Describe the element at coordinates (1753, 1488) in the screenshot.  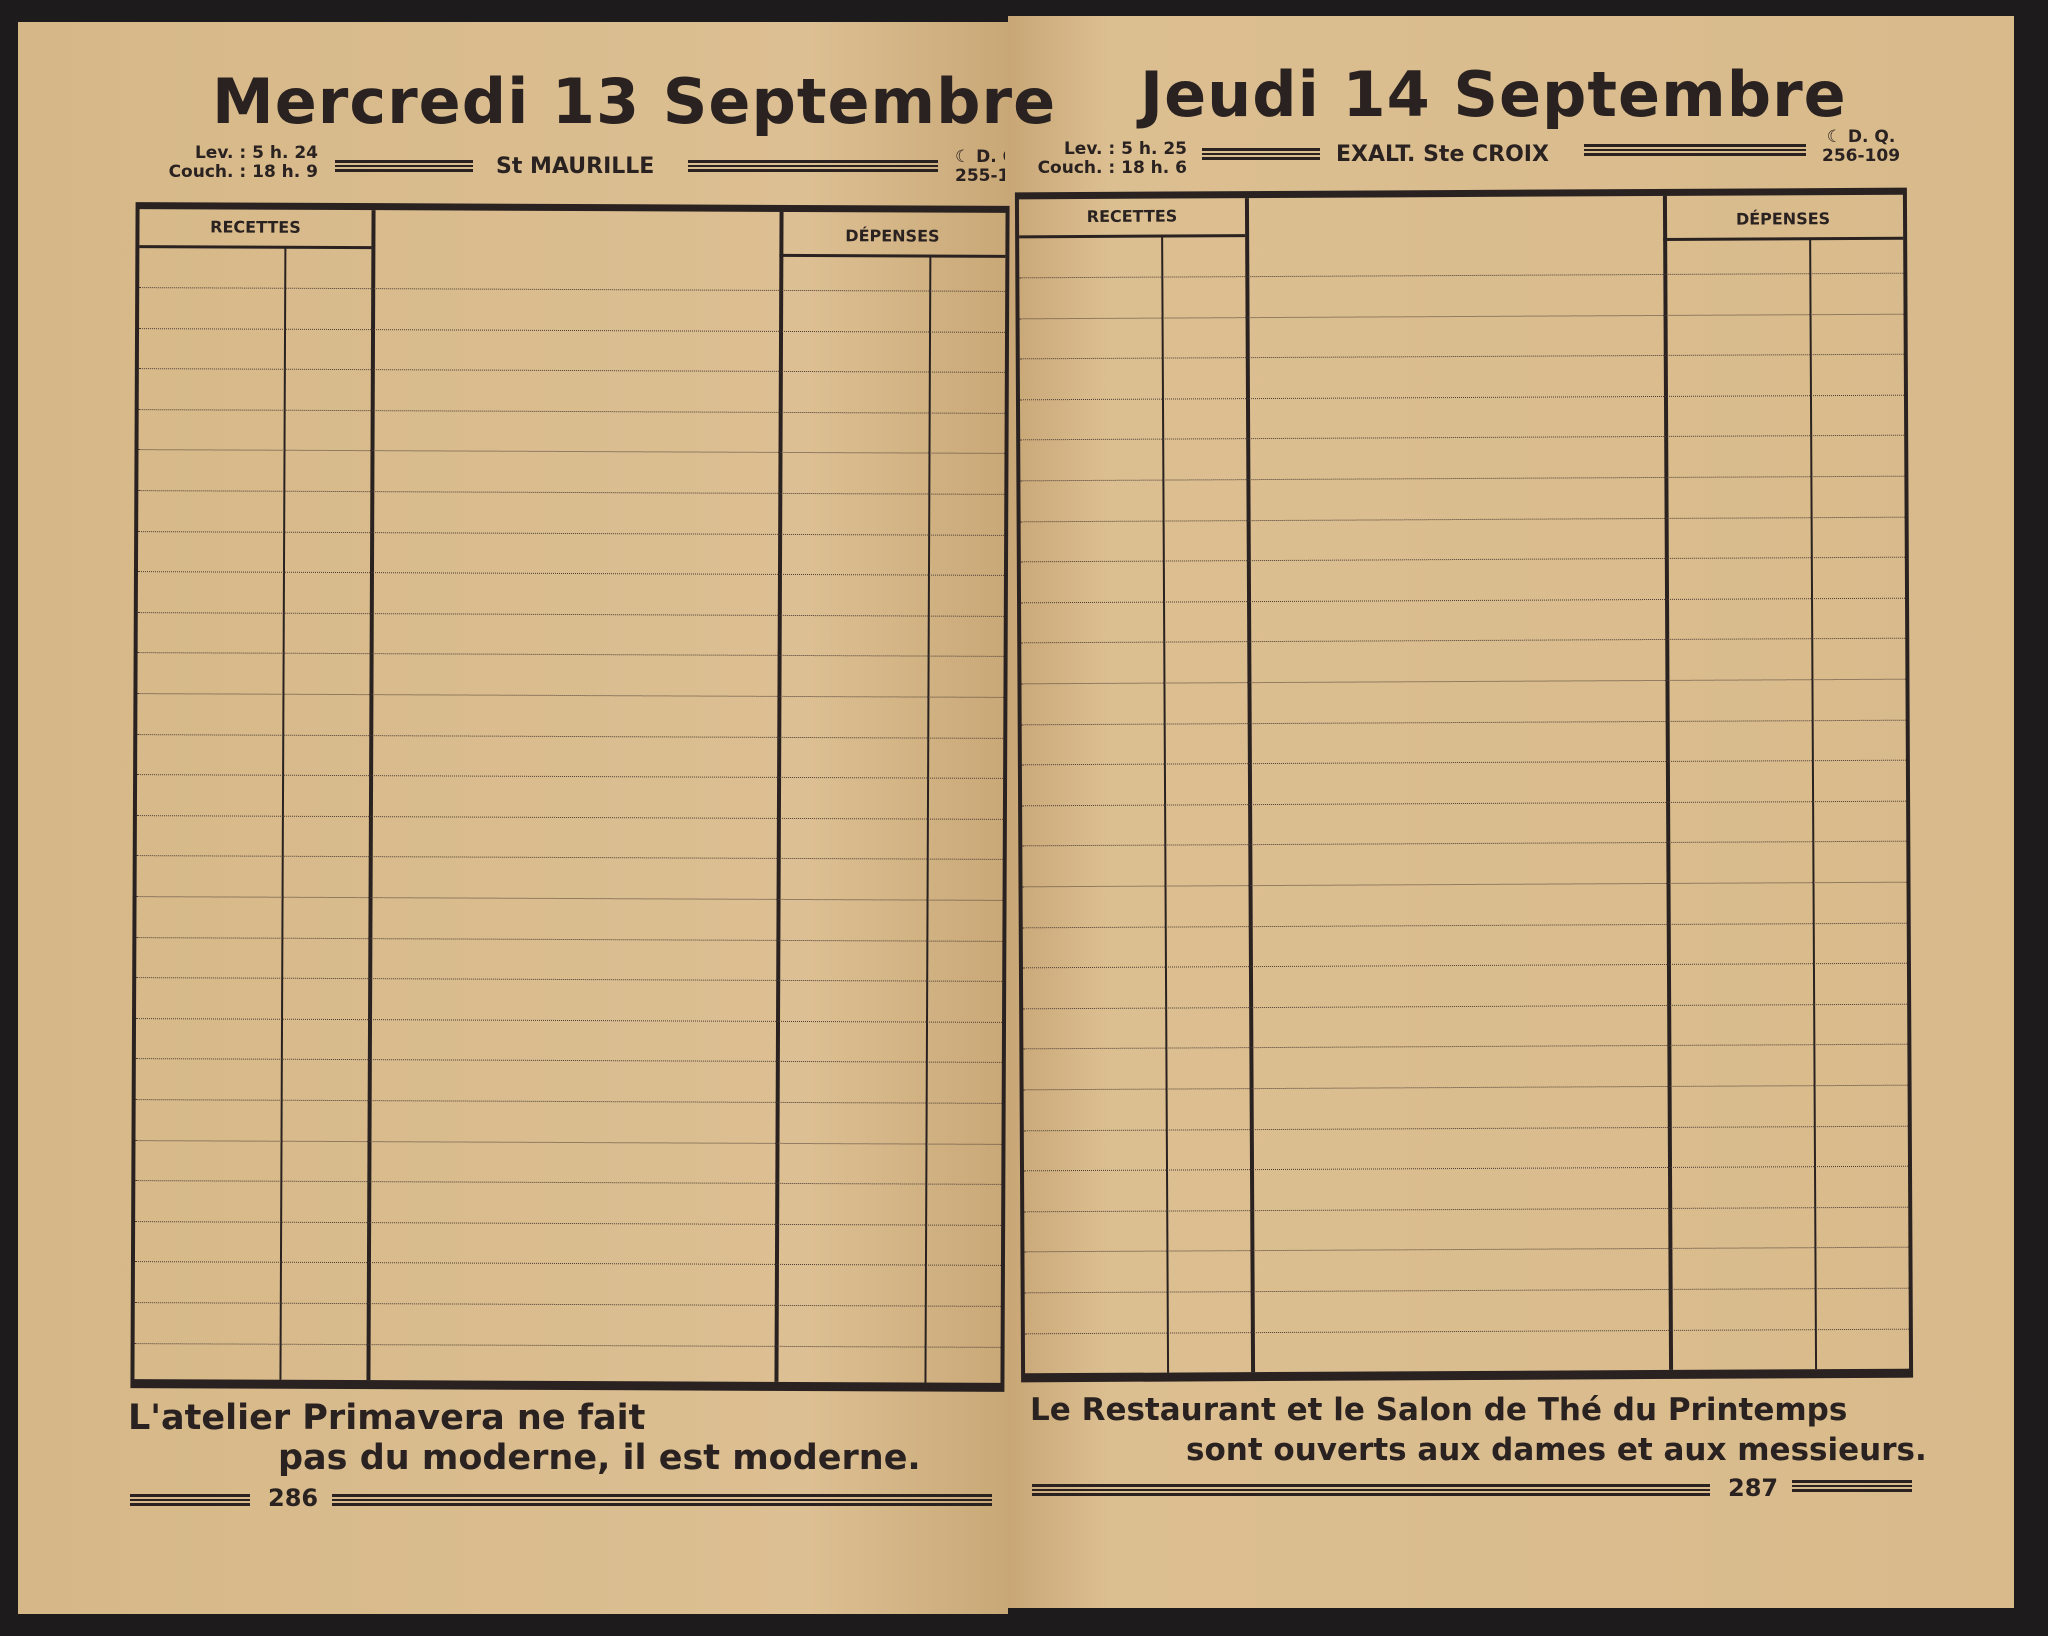
I see `page-number: 287` at that location.